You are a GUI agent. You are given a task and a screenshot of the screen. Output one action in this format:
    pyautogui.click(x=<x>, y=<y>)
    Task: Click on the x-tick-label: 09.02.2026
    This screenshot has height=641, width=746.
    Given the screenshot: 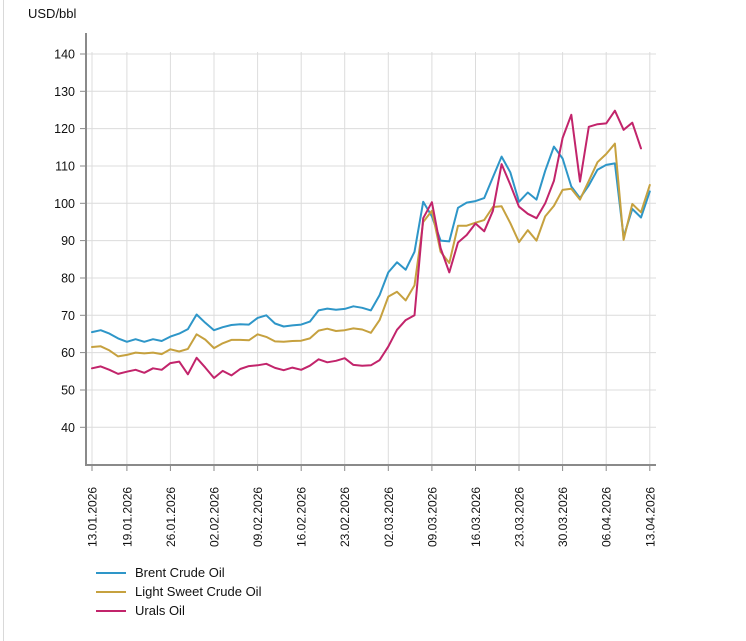 What is the action you would take?
    pyautogui.click(x=258, y=517)
    